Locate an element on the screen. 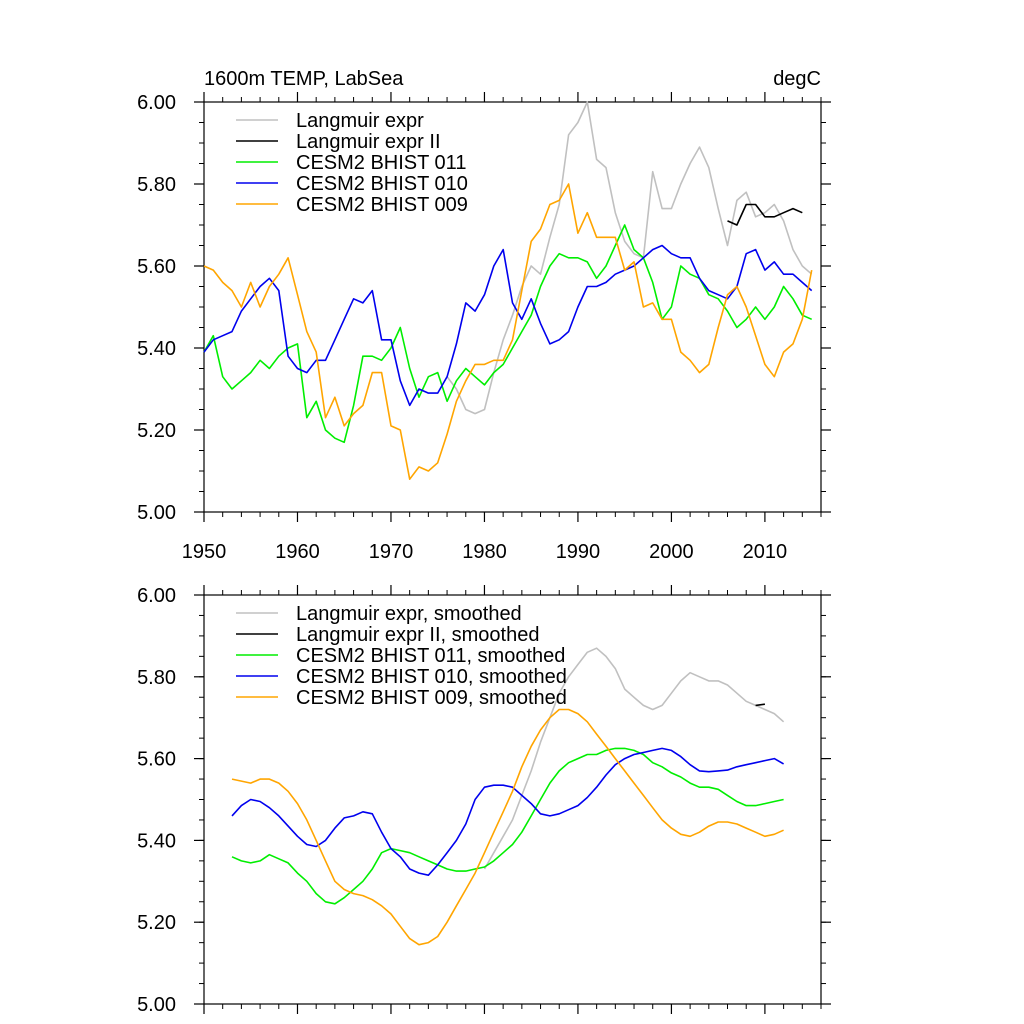 This screenshot has width=1024, height=1024. x-tick-label: 1990 is located at coordinates (578, 552).